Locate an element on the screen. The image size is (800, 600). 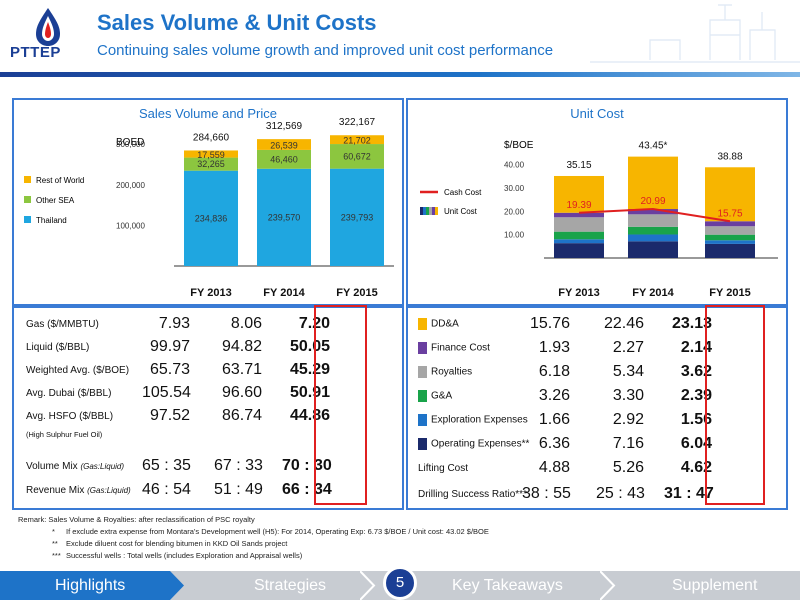
data-label: 234,836 is located at coordinates (211, 218).